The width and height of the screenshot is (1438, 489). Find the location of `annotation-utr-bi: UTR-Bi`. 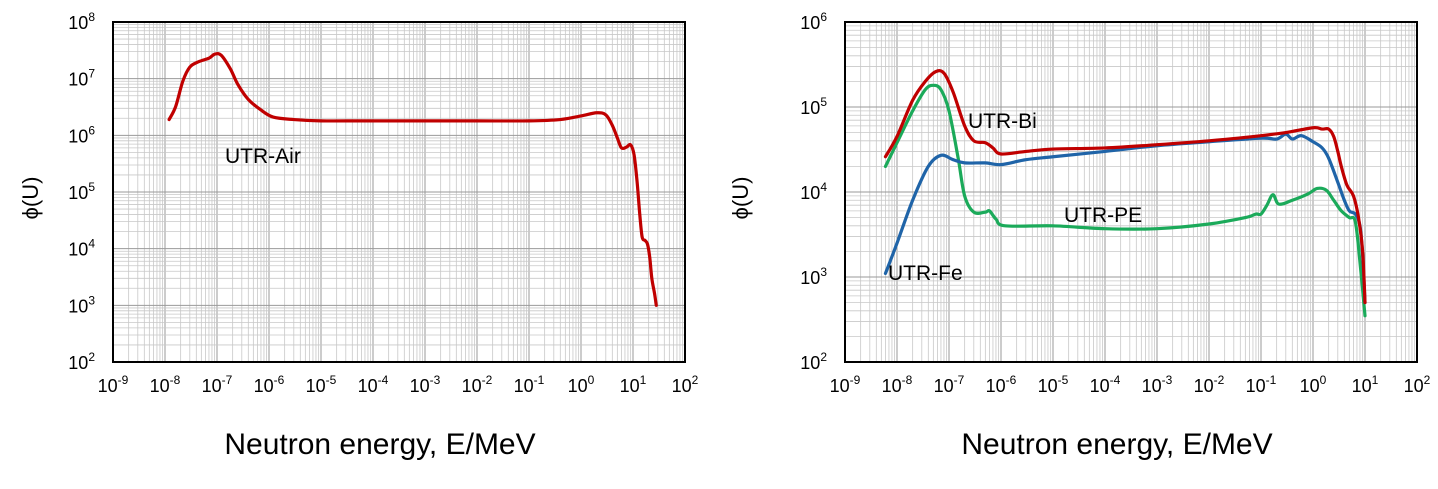

annotation-utr-bi: UTR-Bi is located at coordinates (1002, 121).